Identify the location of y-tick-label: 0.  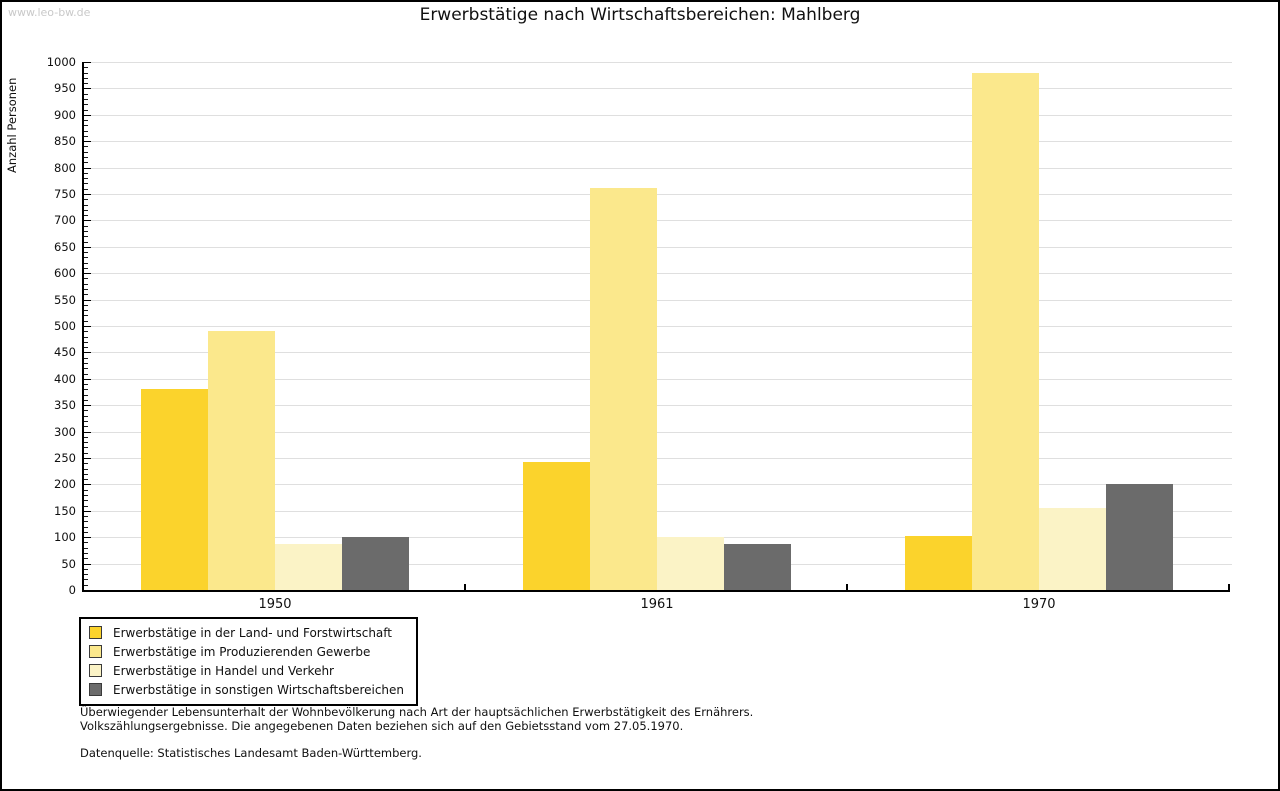
(72, 590).